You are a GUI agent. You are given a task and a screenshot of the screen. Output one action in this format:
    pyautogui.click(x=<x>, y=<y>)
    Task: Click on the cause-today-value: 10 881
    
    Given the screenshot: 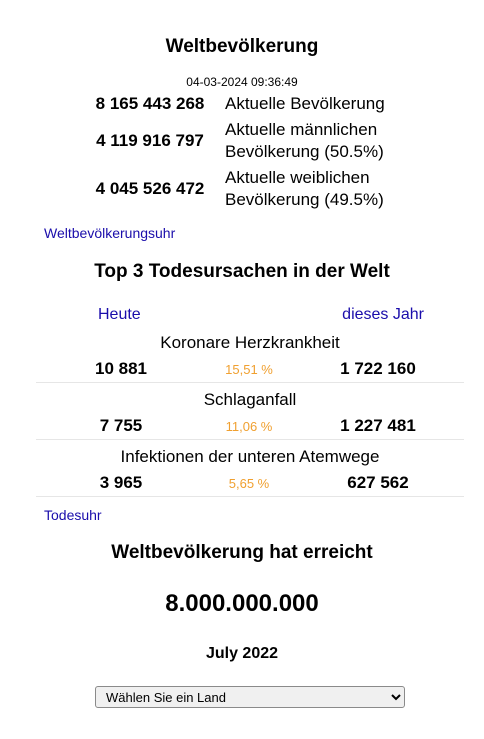 What is the action you would take?
    pyautogui.click(x=121, y=368)
    